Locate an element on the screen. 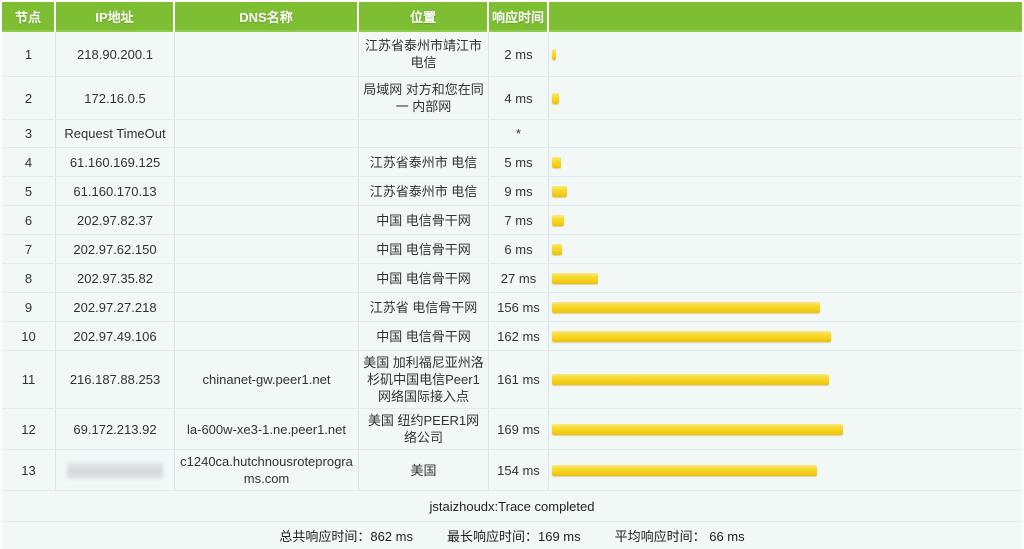 Image resolution: width=1024 pixels, height=549 pixels. location-cell is located at coordinates (424, 133).